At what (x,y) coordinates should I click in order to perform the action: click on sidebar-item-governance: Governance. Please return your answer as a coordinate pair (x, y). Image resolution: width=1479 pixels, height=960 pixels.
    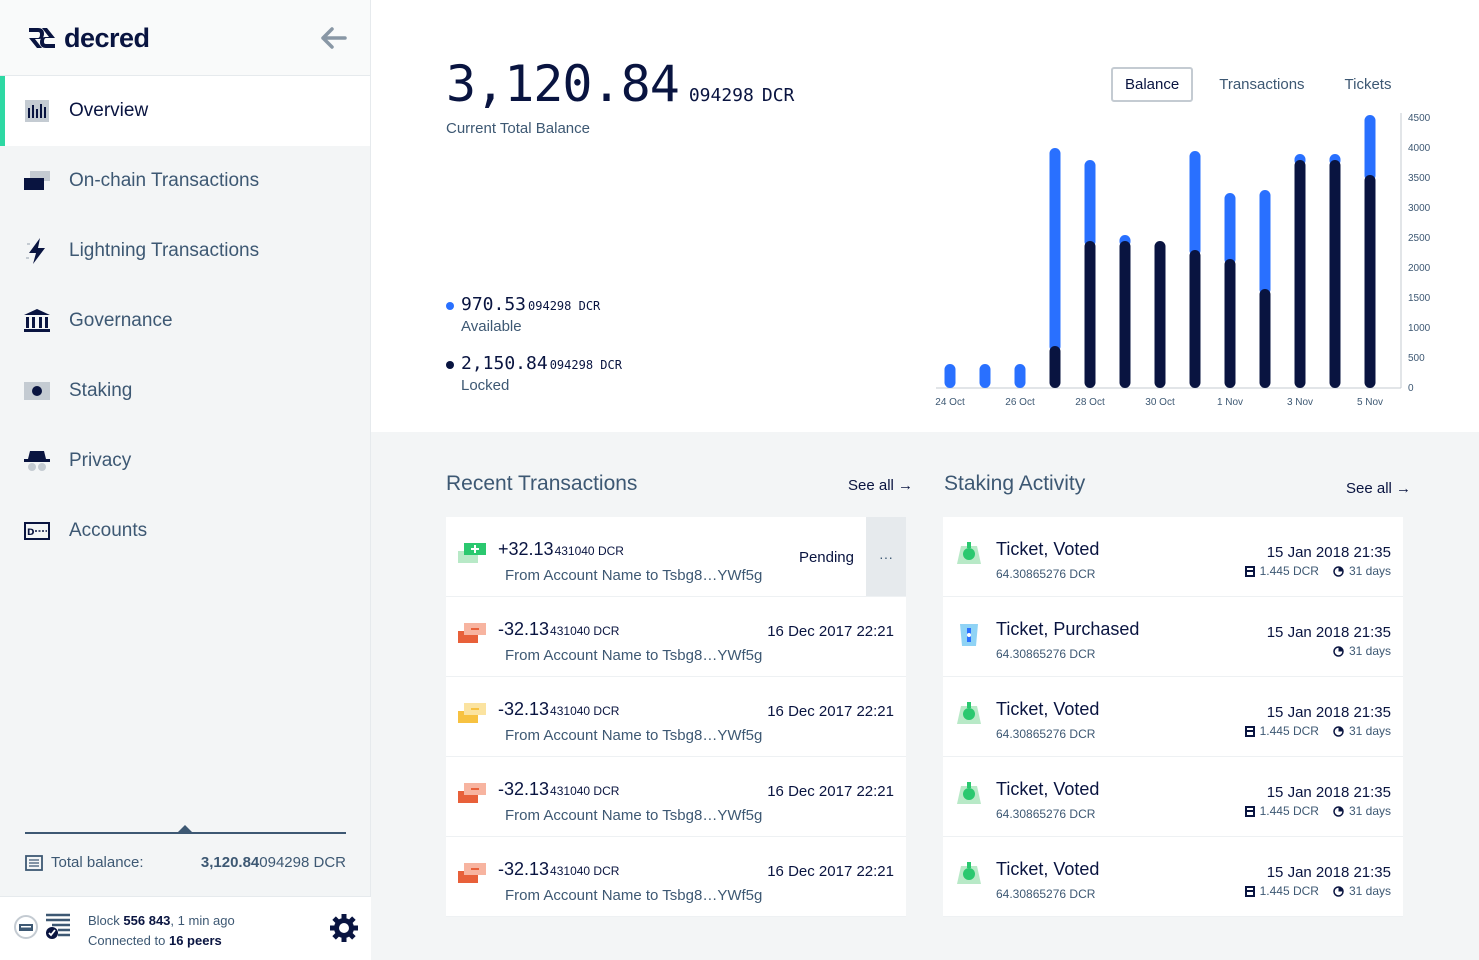
    Looking at the image, I should click on (185, 321).